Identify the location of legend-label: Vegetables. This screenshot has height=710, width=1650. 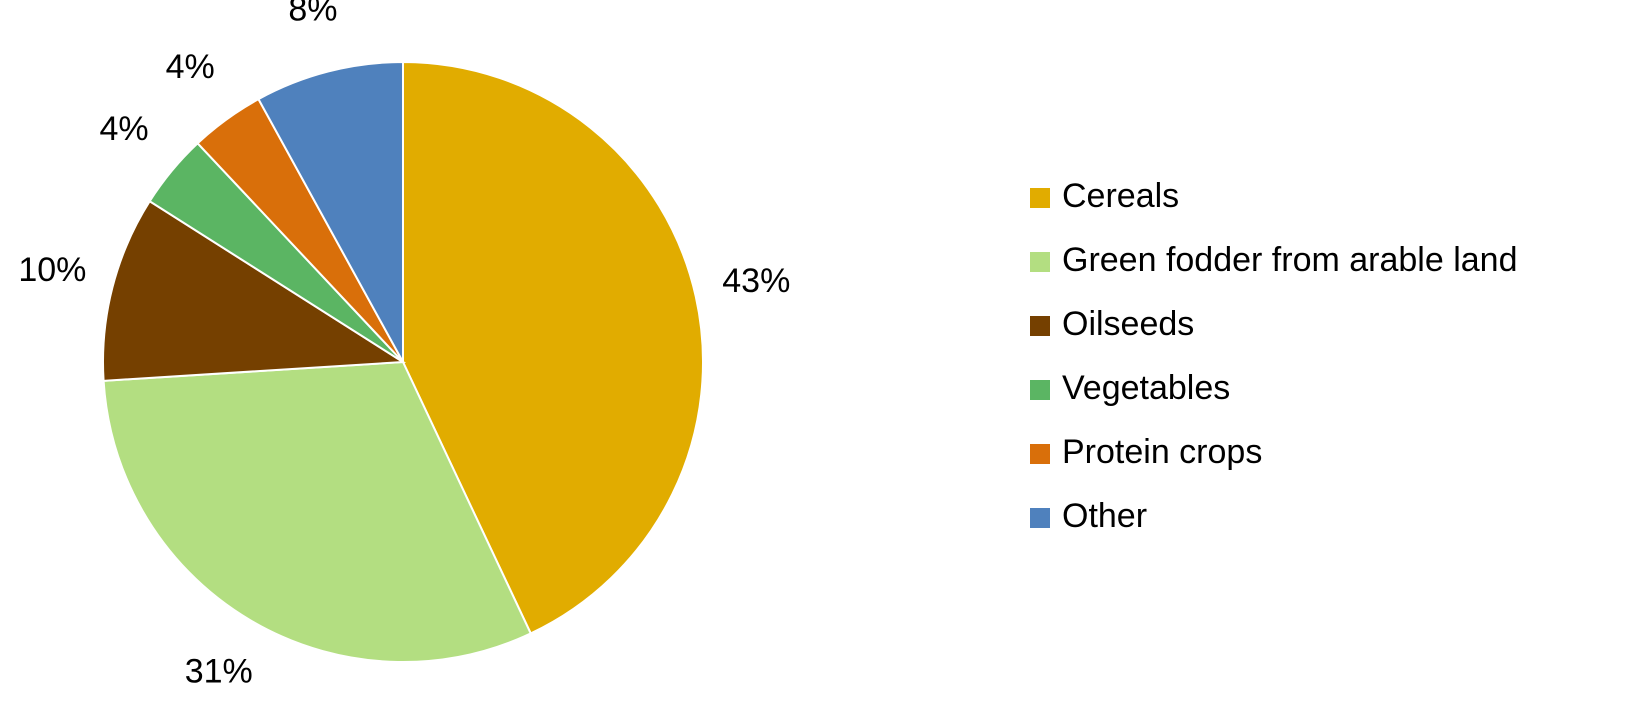
(1146, 388).